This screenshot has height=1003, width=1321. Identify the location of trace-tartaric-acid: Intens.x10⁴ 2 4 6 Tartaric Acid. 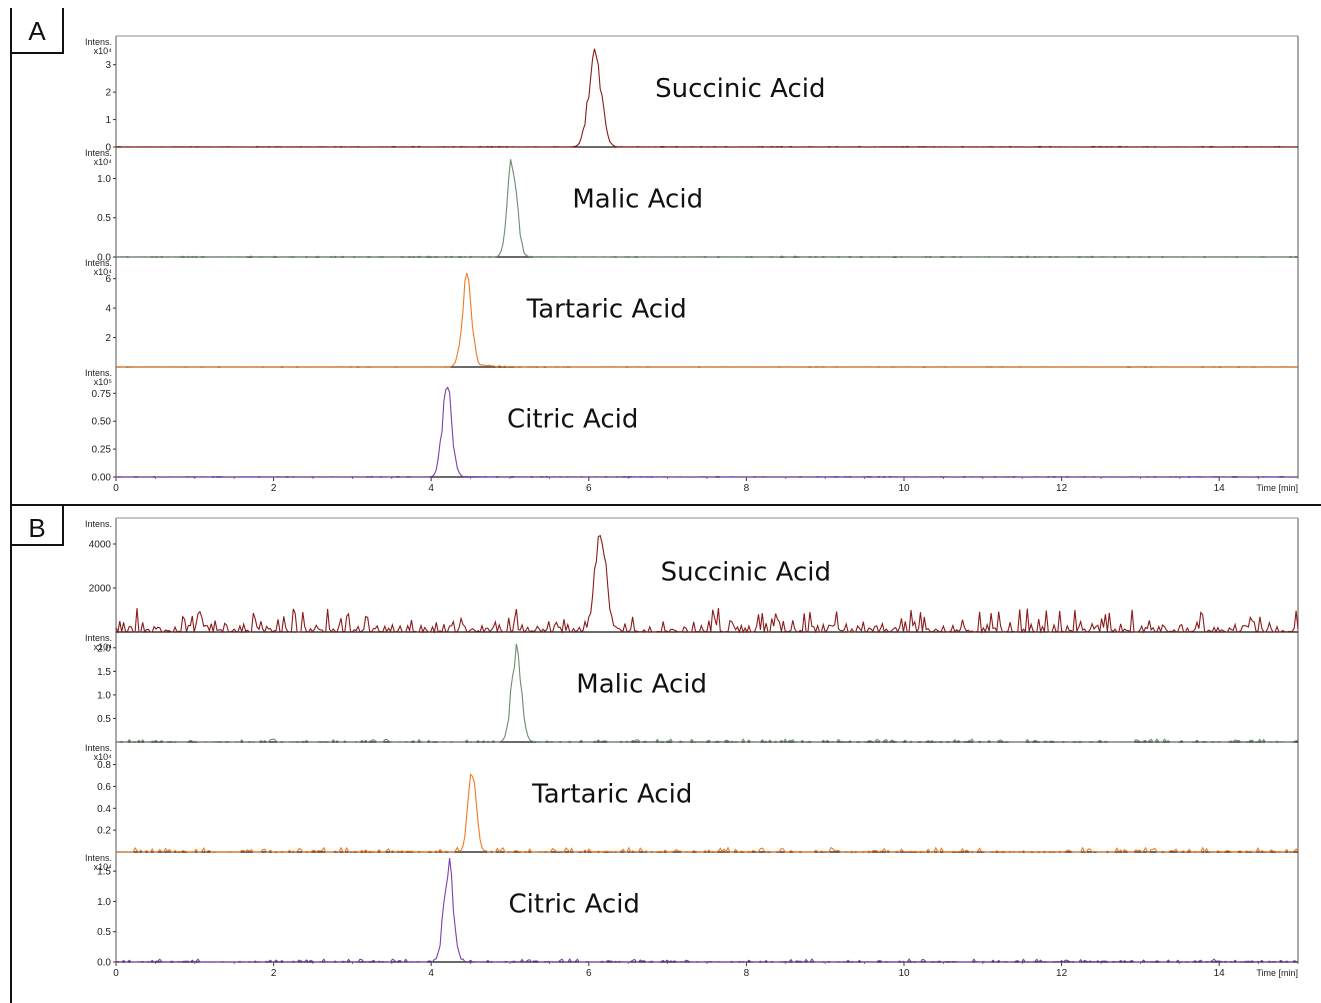
(691, 313).